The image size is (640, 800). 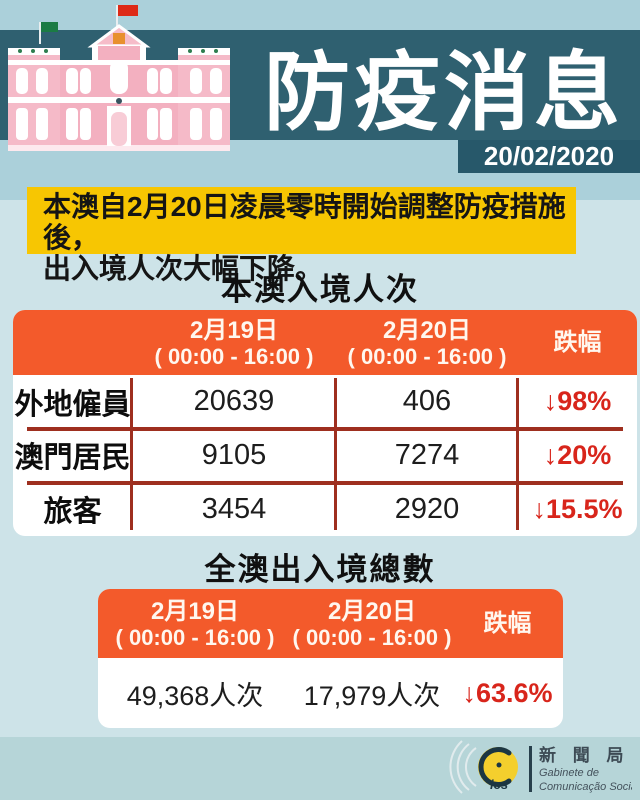 What do you see at coordinates (584, 755) in the screenshot?
I see `agency-name-zh: 新 聞 局` at bounding box center [584, 755].